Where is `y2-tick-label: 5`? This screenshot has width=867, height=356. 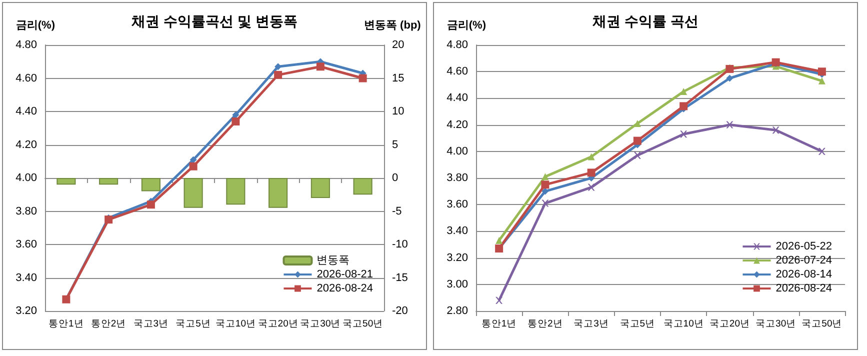 y2-tick-label: 5 is located at coordinates (395, 144).